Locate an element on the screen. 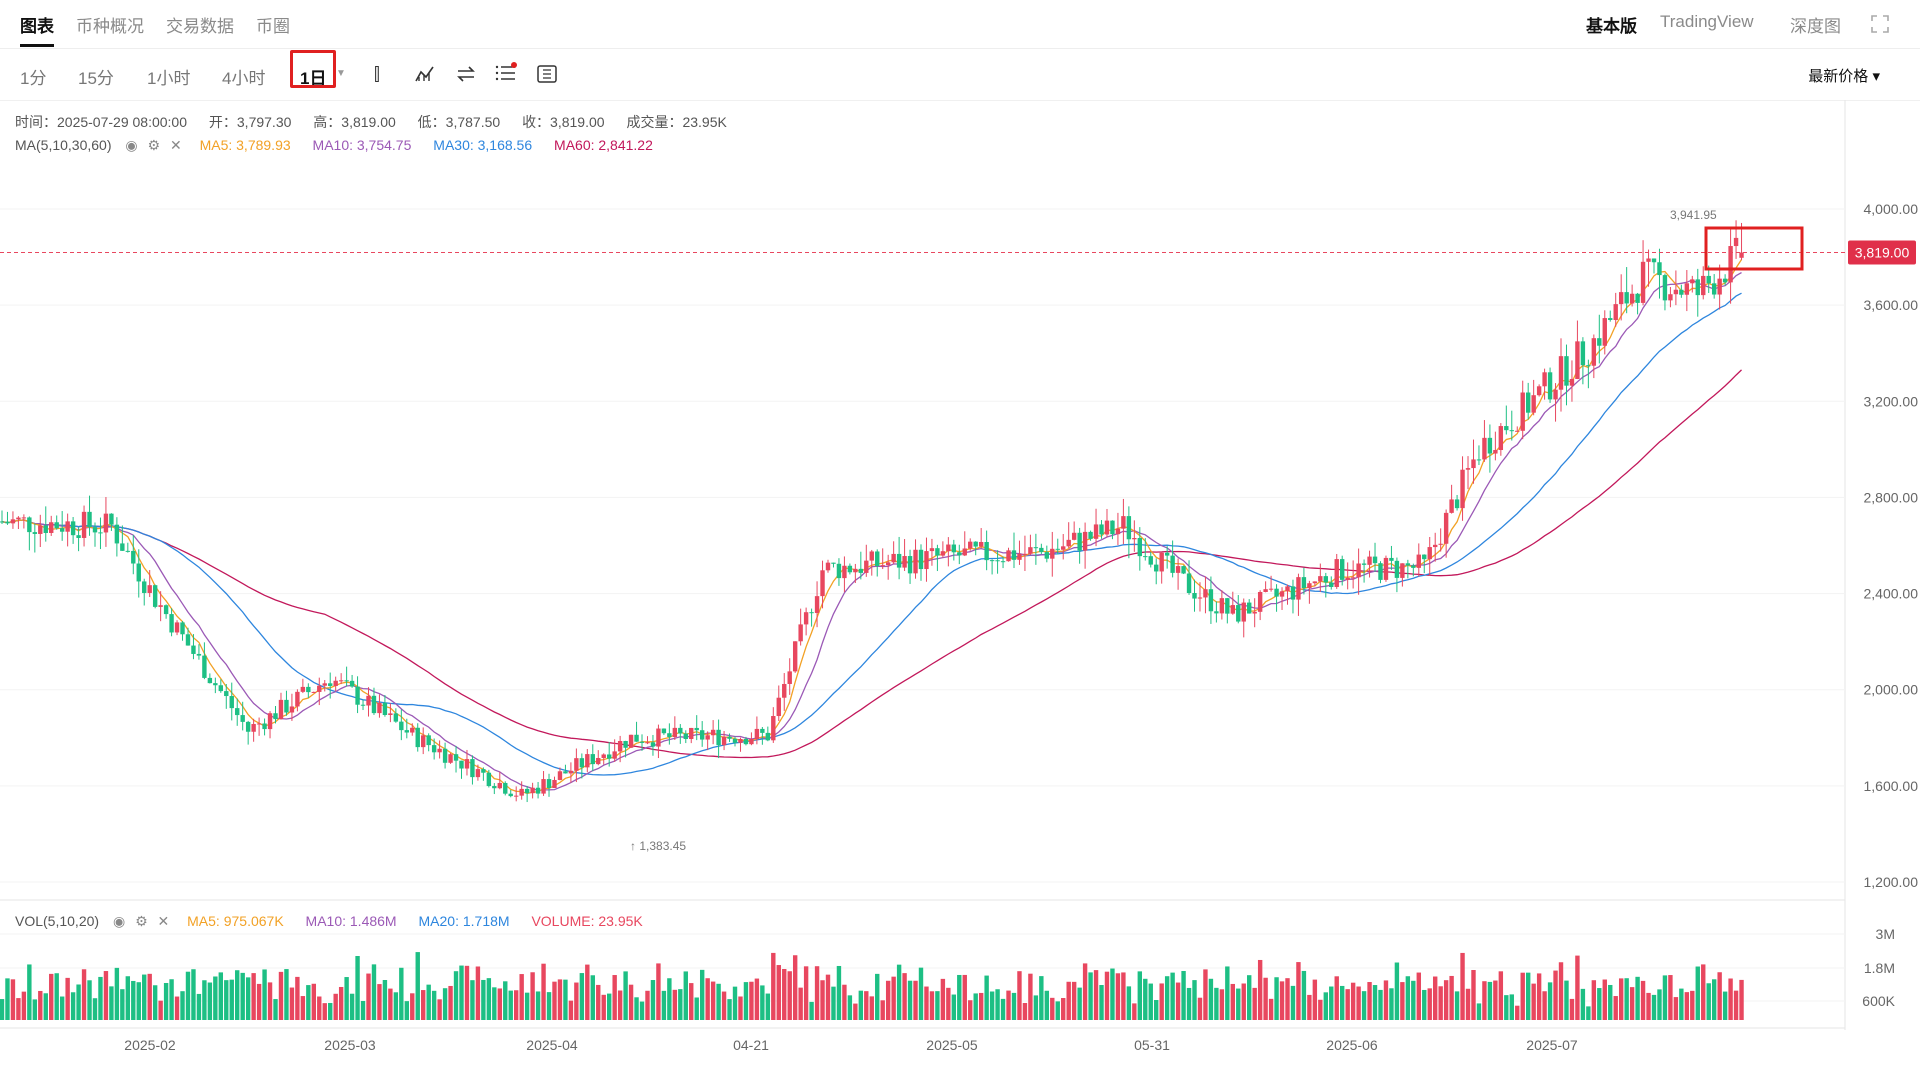 The image size is (1920, 1080). vol-settings-icon: ⚙ is located at coordinates (141, 921).